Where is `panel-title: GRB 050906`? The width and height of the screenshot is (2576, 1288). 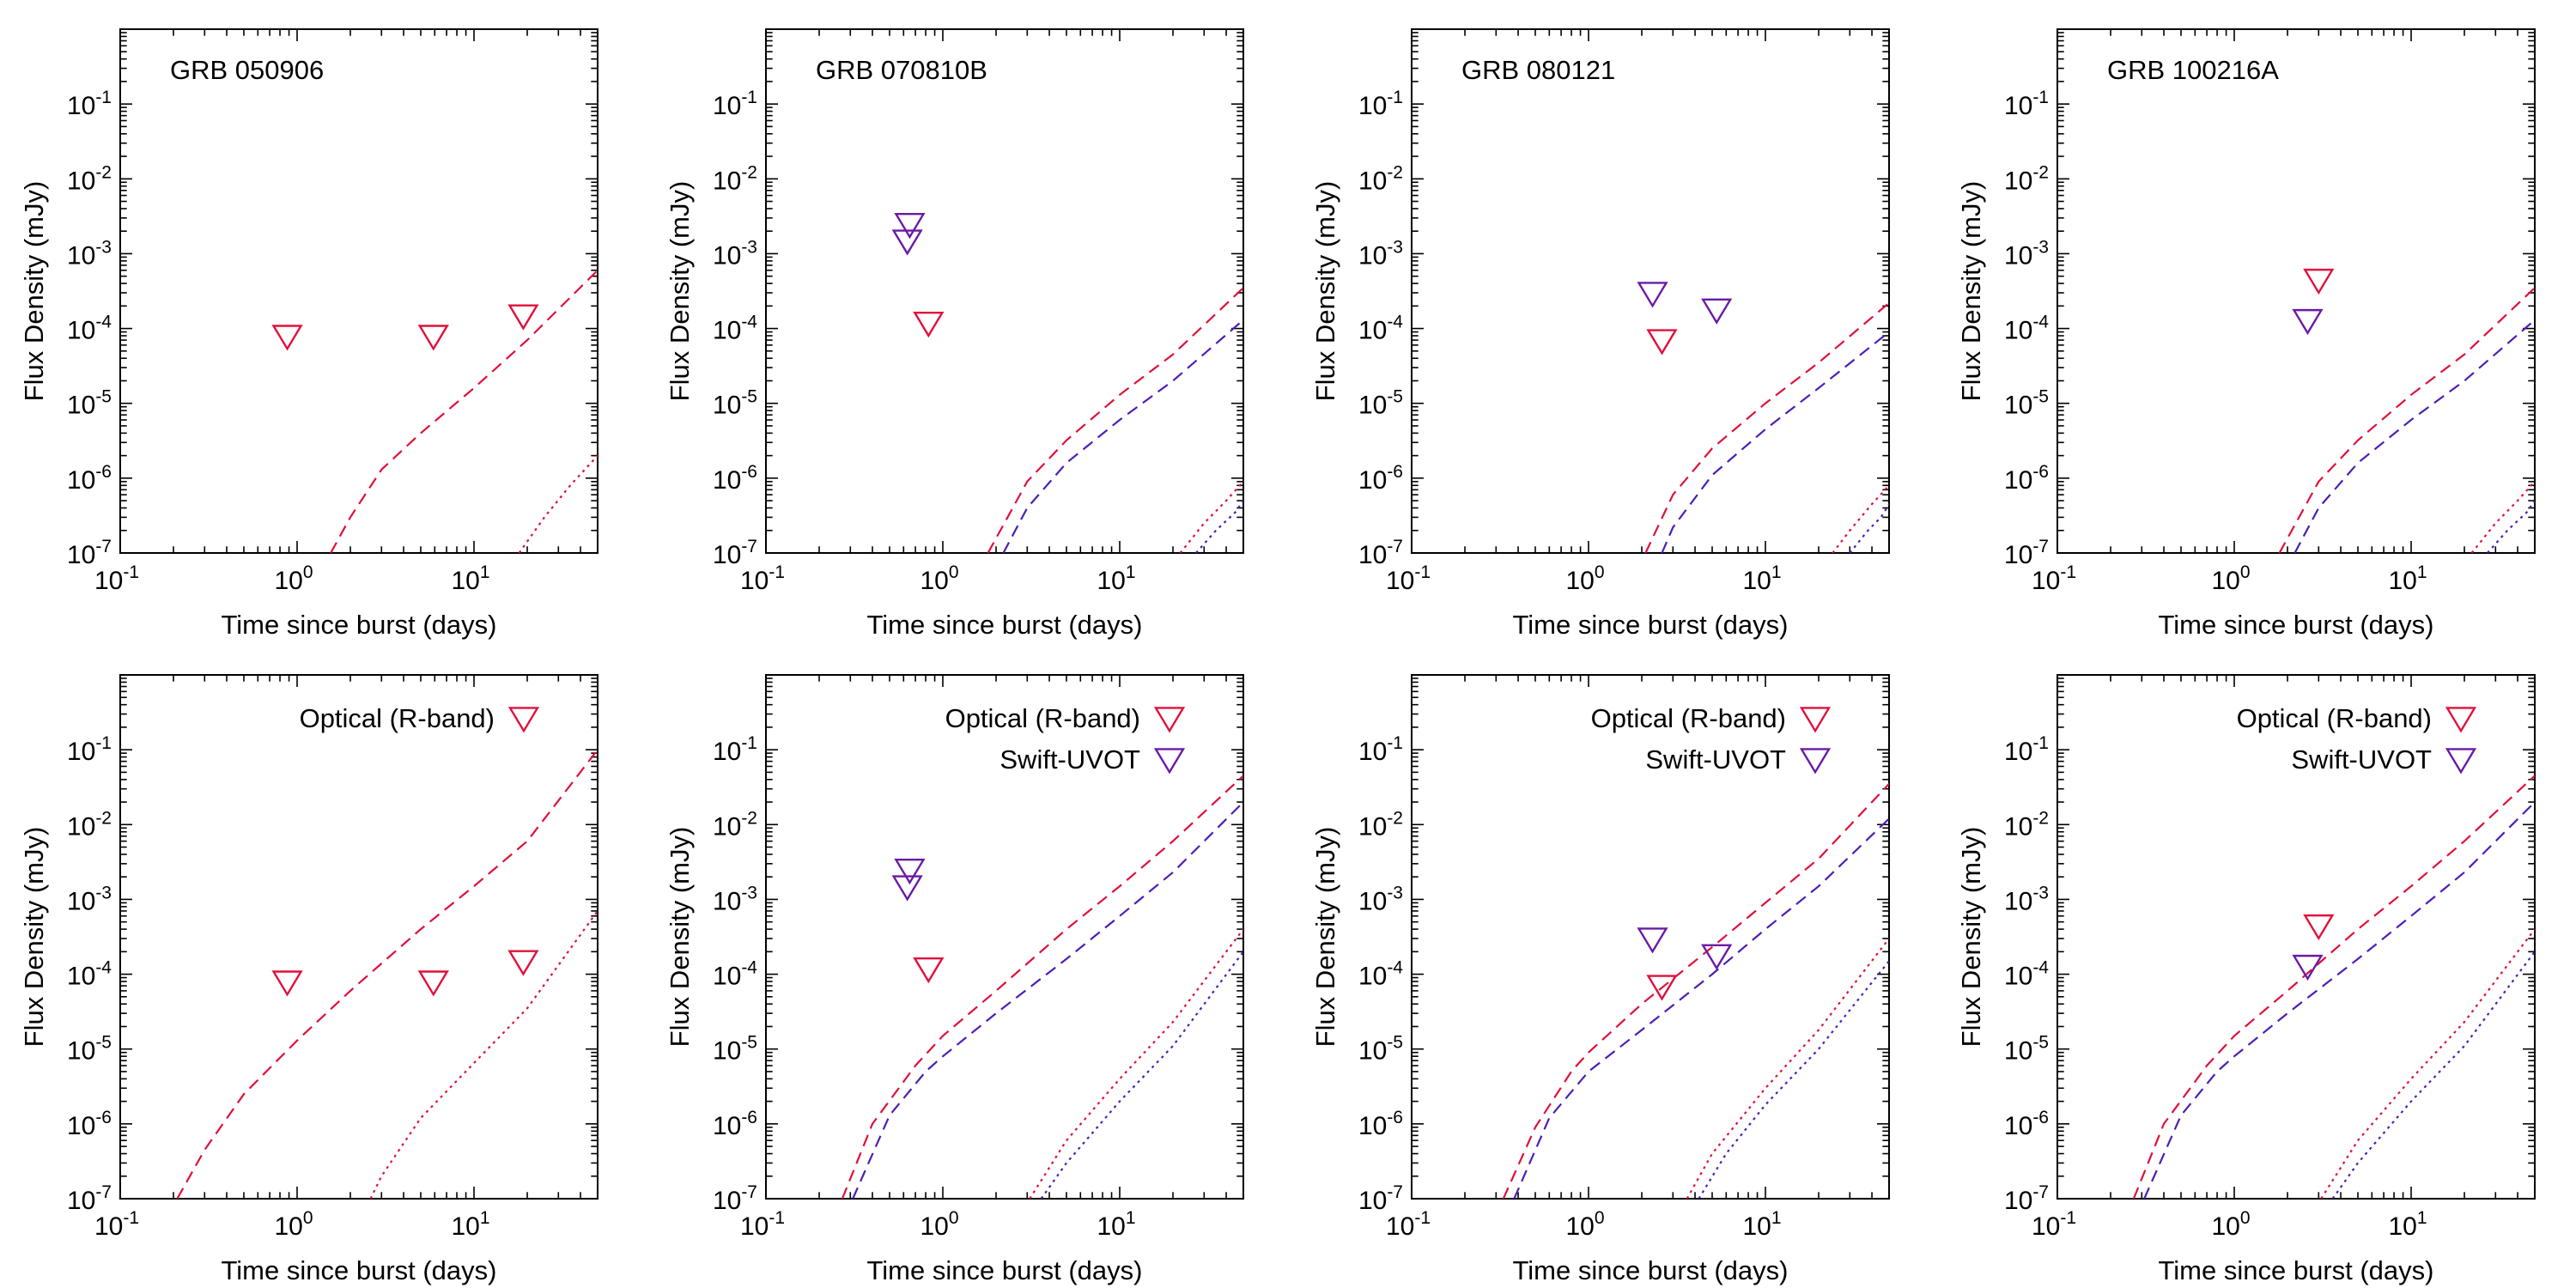
panel-title: GRB 050906 is located at coordinates (247, 70).